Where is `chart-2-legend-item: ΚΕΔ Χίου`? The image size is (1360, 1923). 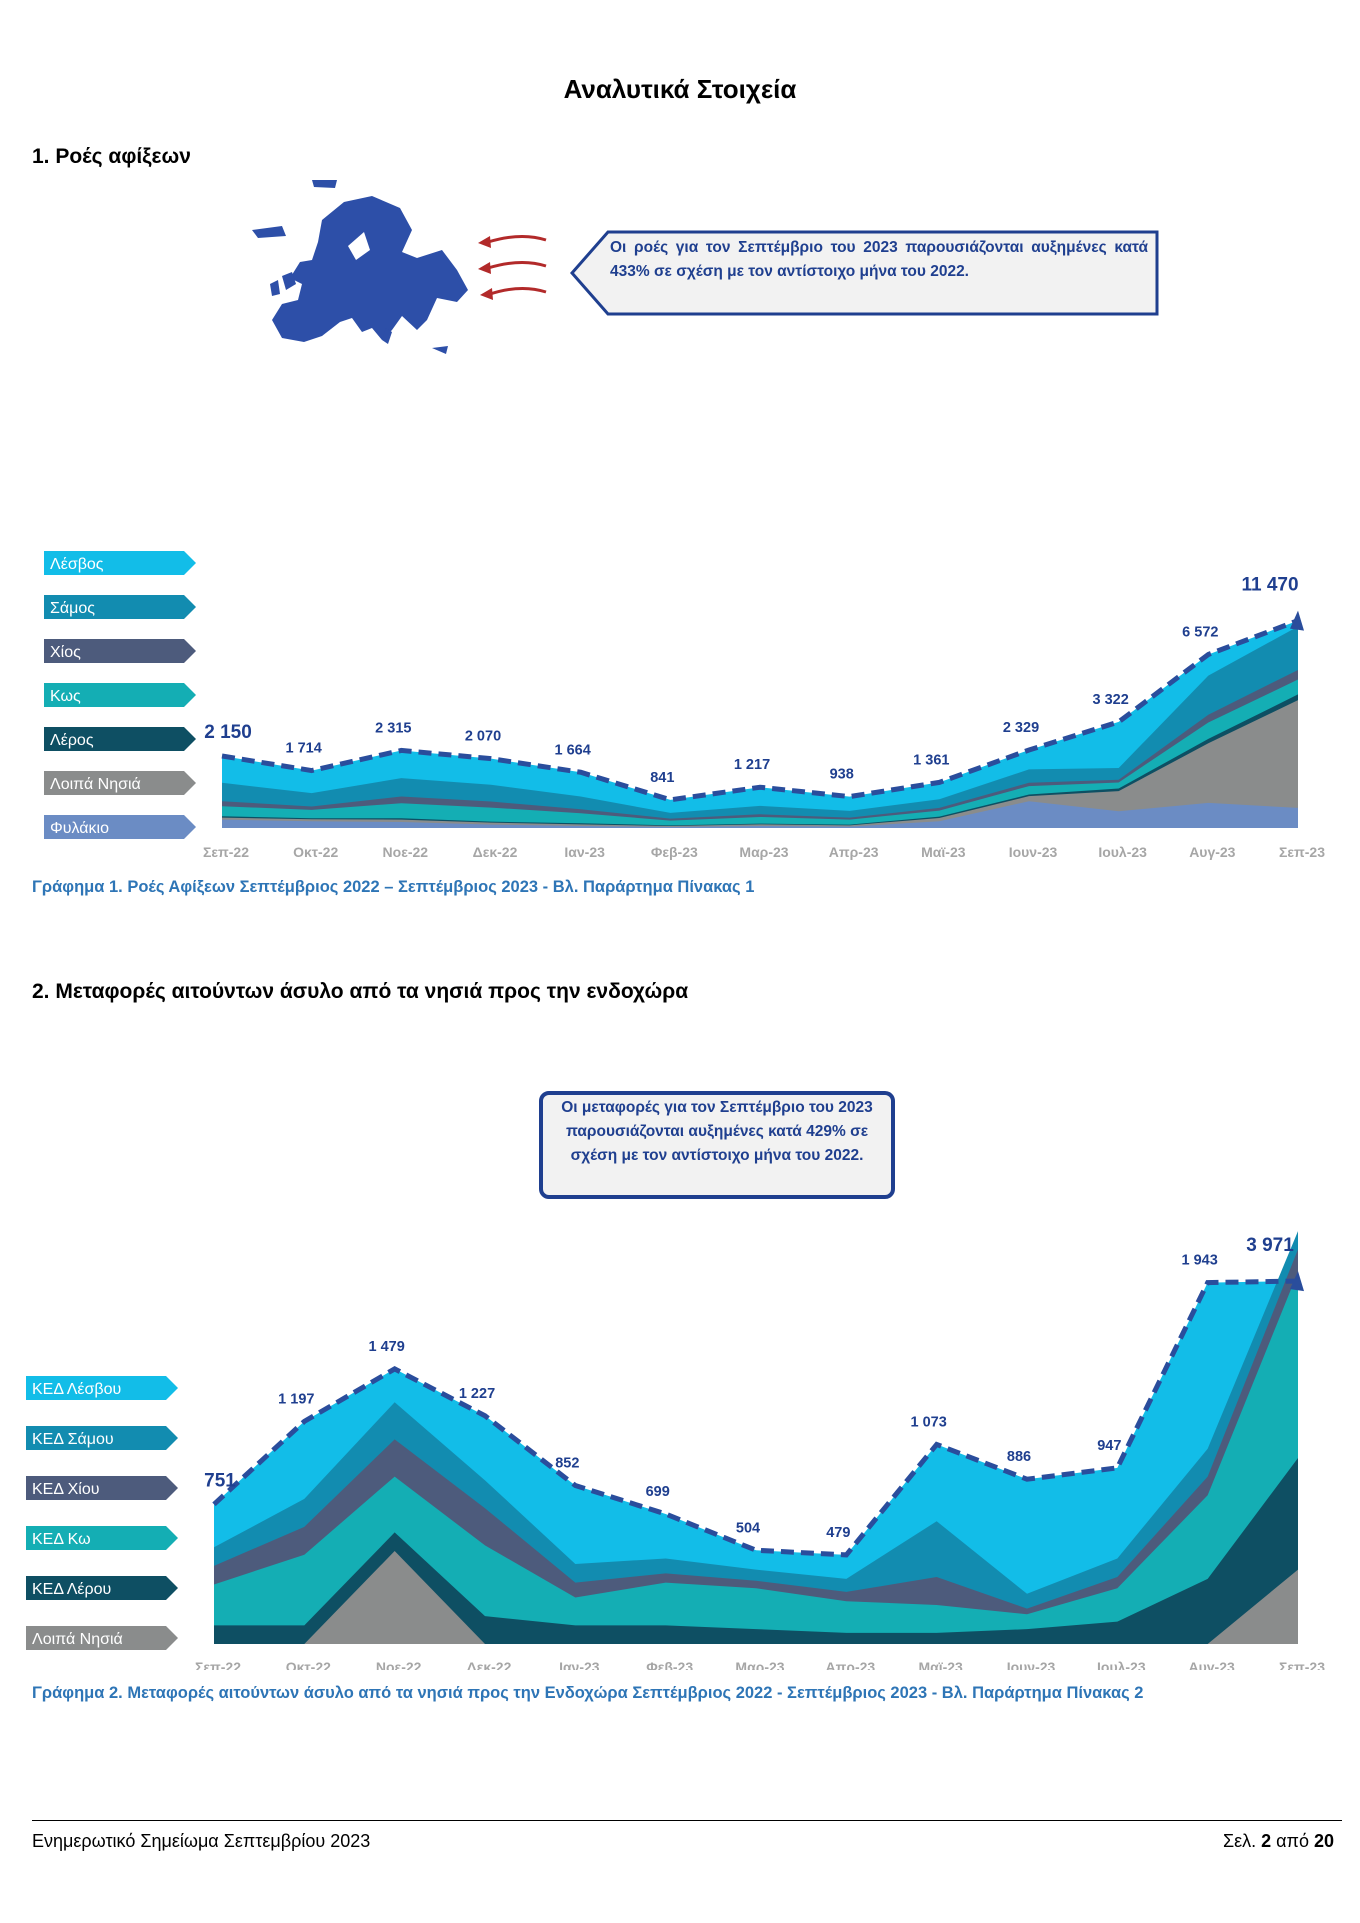
chart-2-legend-item: ΚΕΔ Χίου is located at coordinates (102, 1488).